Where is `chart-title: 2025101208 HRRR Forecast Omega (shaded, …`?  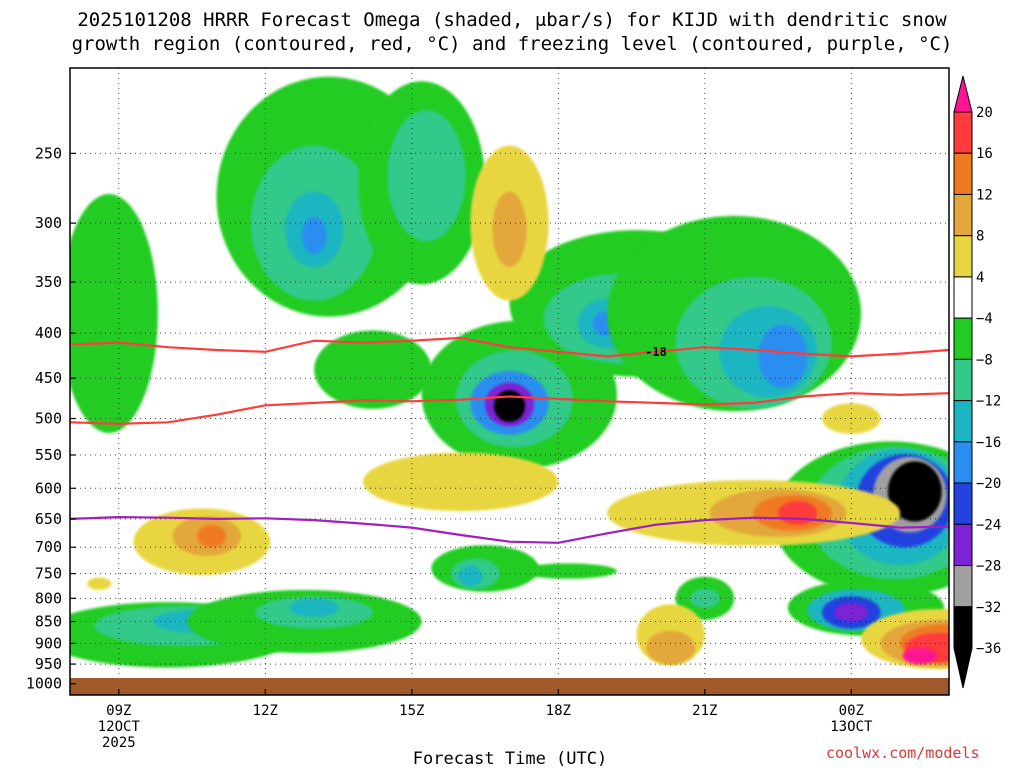 chart-title: 2025101208 HRRR Forecast Omega (shaded, … is located at coordinates (512, 32).